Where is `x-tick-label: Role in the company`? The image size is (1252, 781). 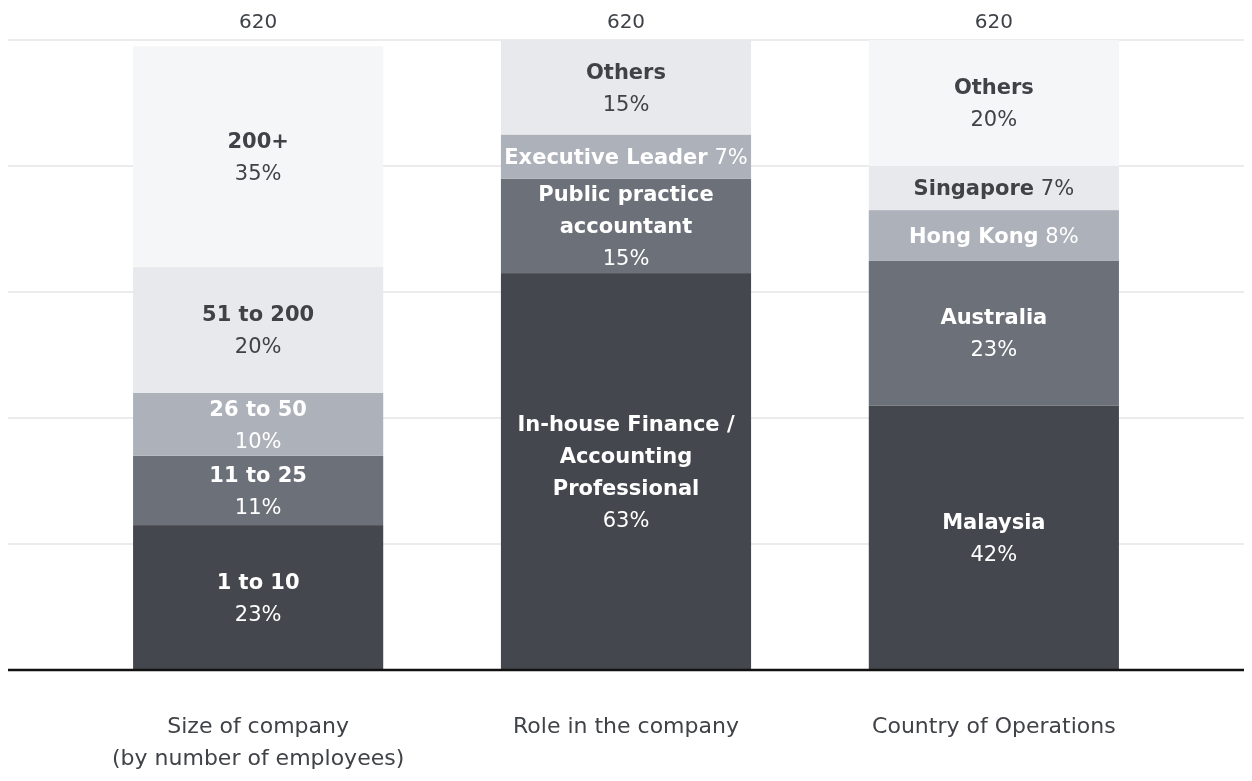
x-tick-label: Role in the company is located at coordinates (626, 725).